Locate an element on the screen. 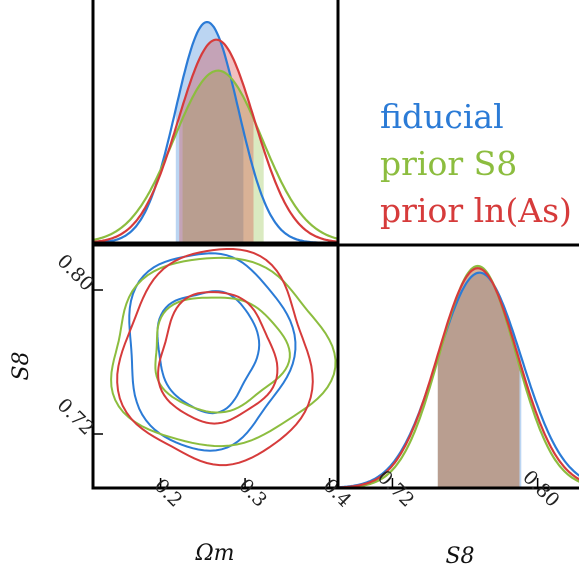  s8-interval-prior-ln-a-s is located at coordinates (478, 378).